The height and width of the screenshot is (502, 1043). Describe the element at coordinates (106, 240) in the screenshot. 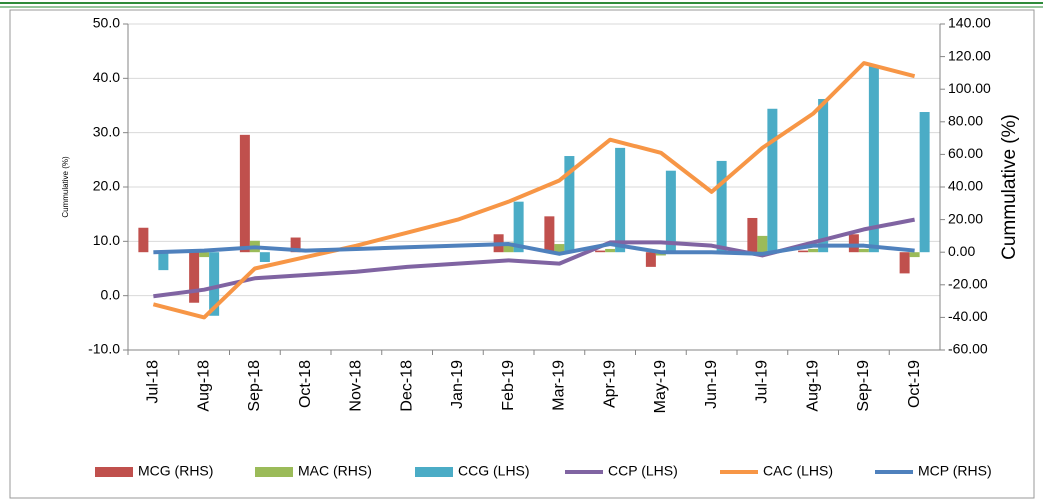

I see `y-tick-label: 10.0` at that location.